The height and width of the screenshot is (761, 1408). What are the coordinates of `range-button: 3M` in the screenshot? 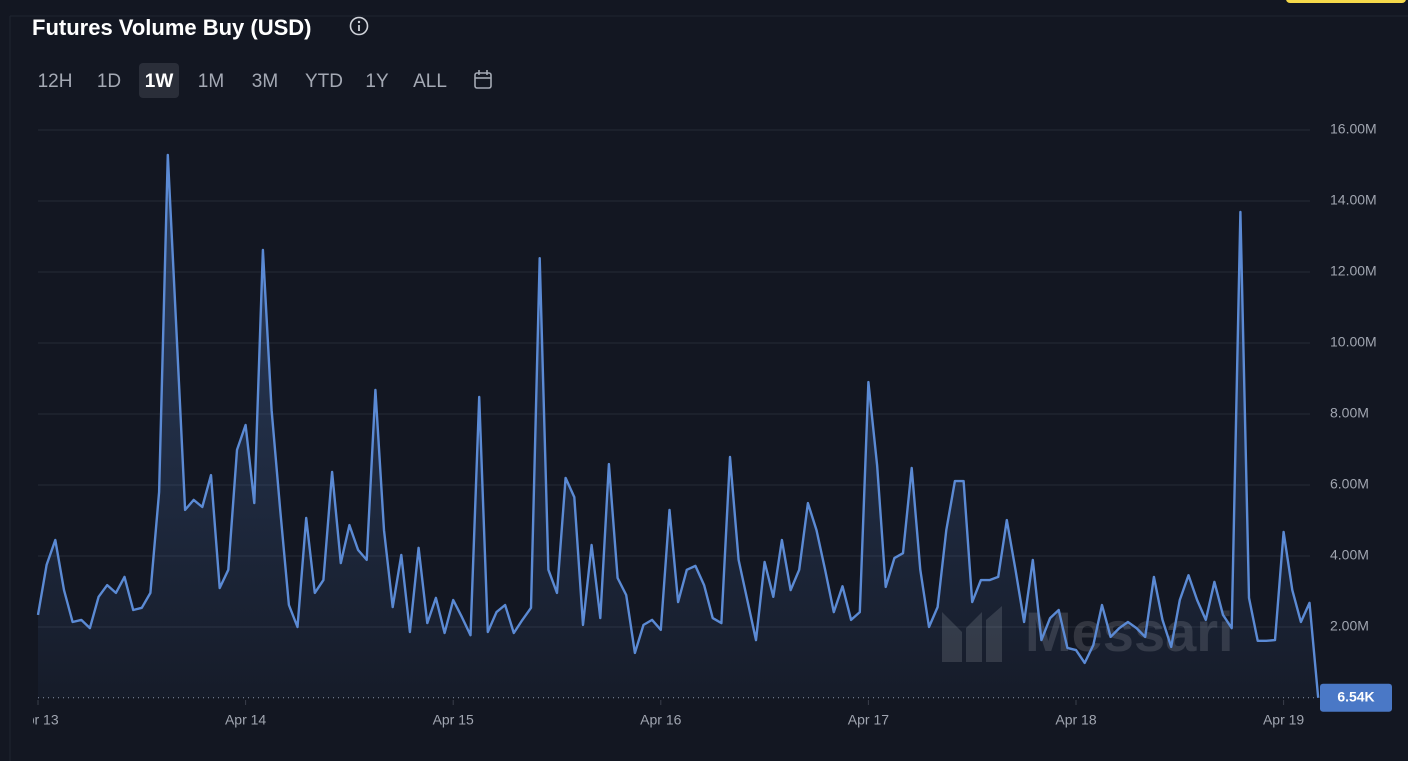 It's located at (265, 81).